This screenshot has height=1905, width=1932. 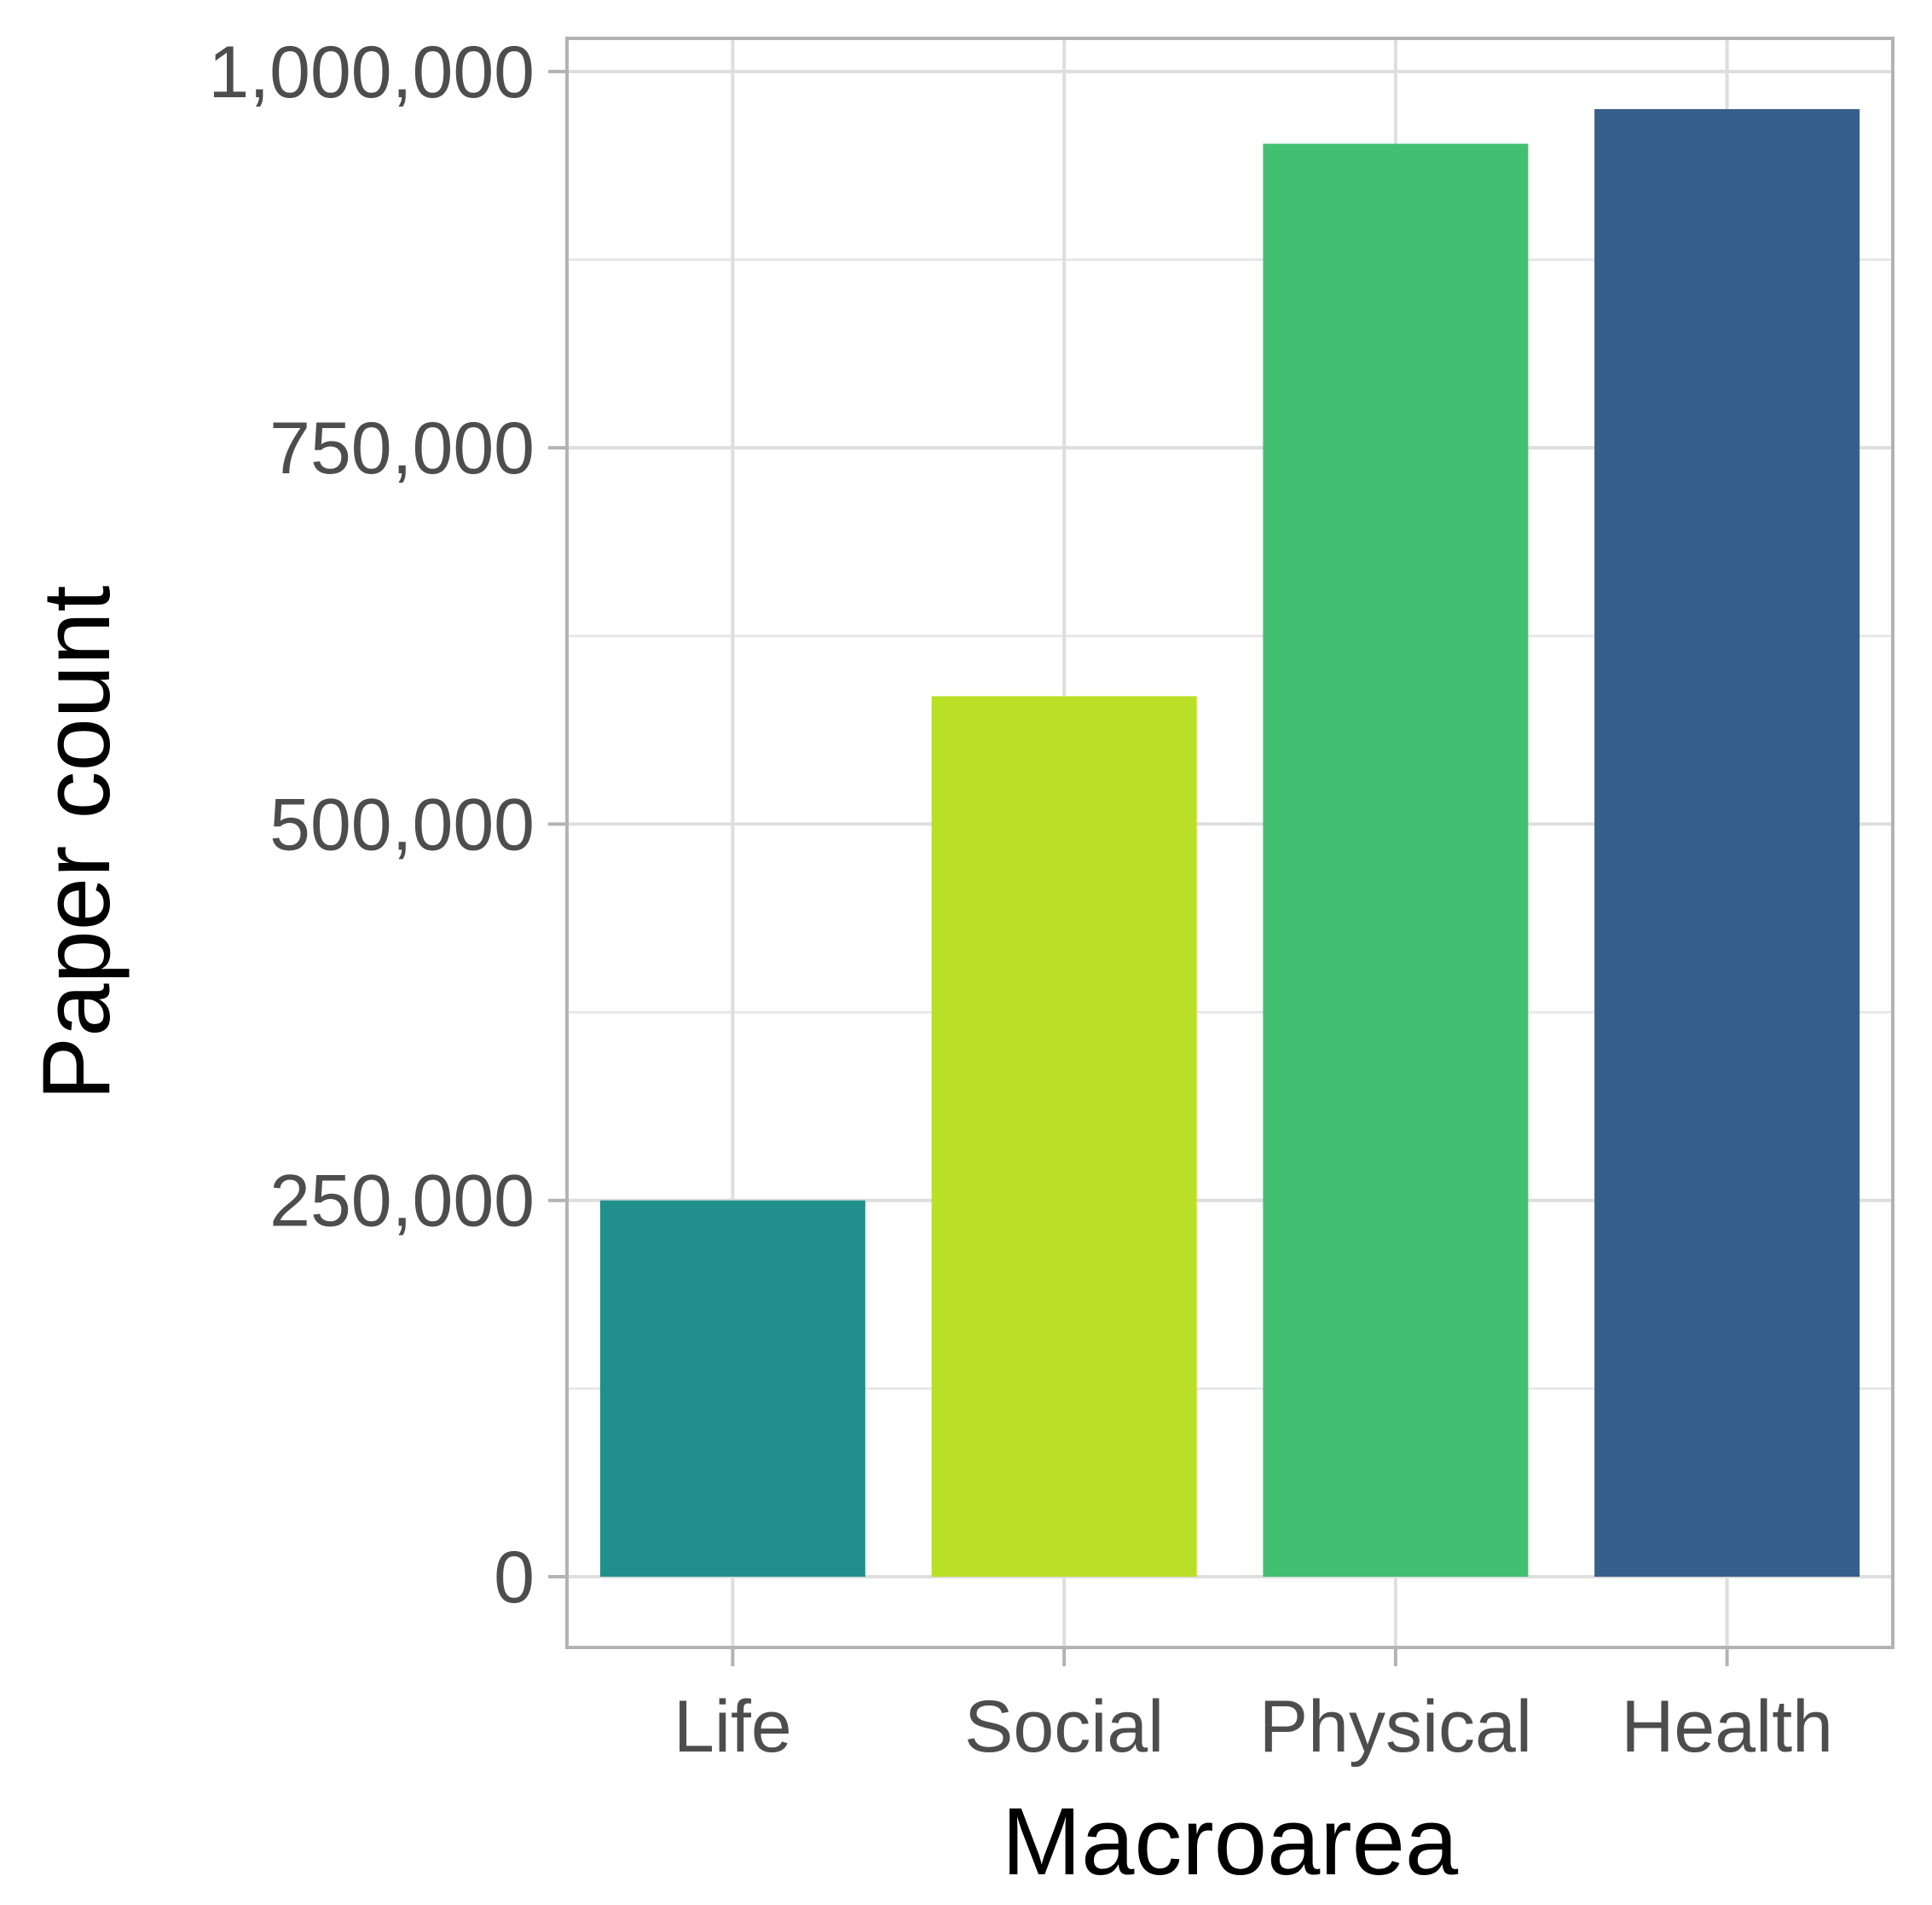 I want to click on x-tick-label: Life, so click(x=733, y=1727).